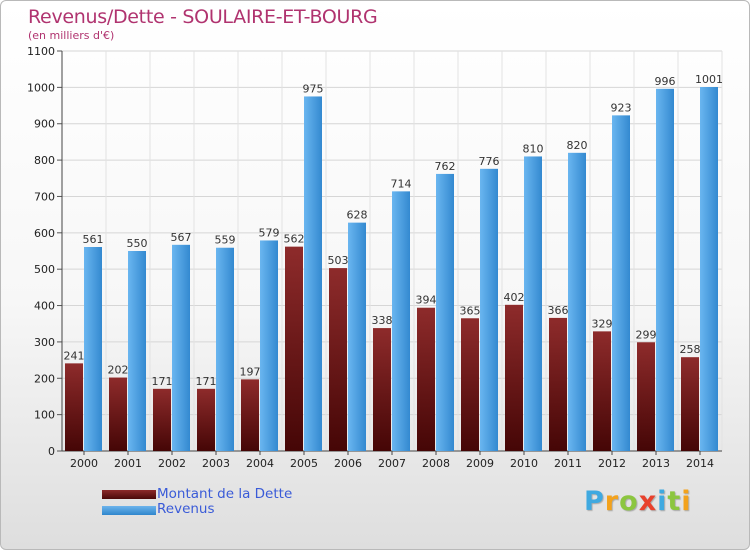  Describe the element at coordinates (172, 463) in the screenshot. I see `x-tick-label: 2002` at that location.